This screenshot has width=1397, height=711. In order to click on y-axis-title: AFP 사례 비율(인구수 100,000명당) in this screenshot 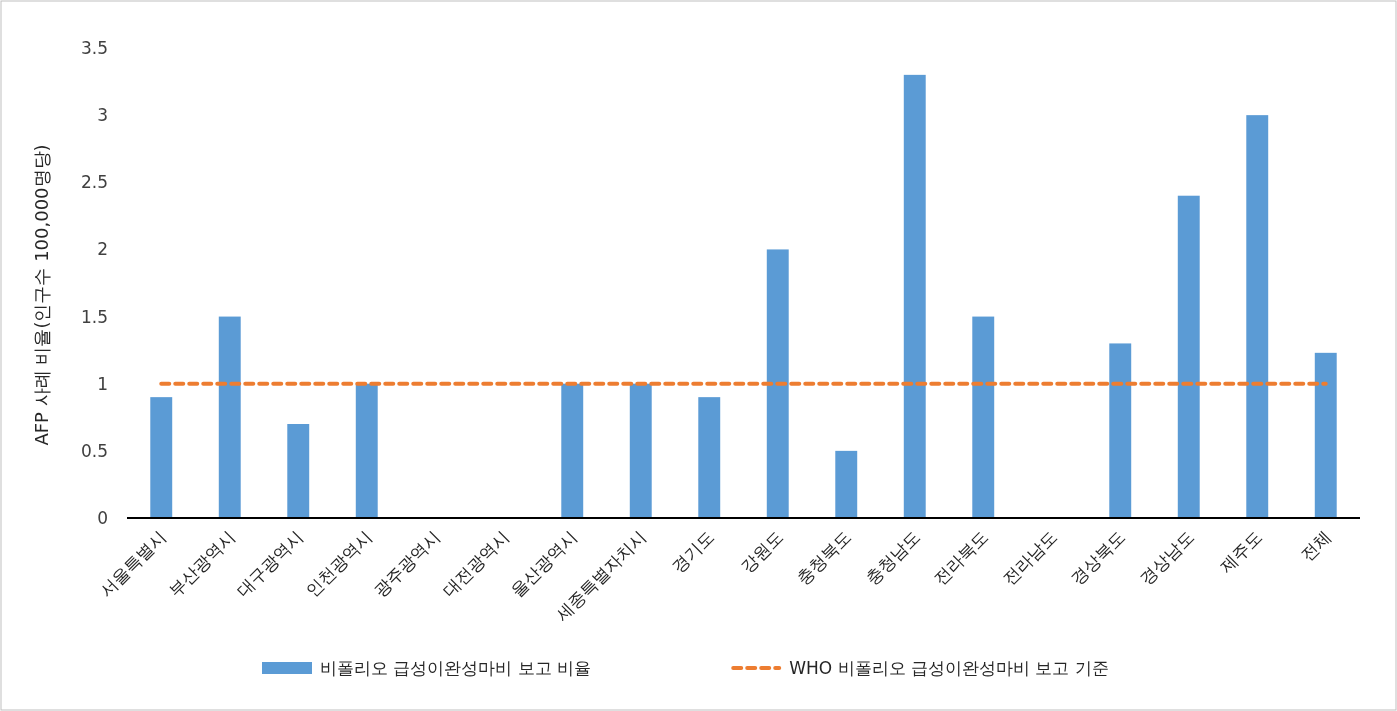, I will do `click(41, 295)`.